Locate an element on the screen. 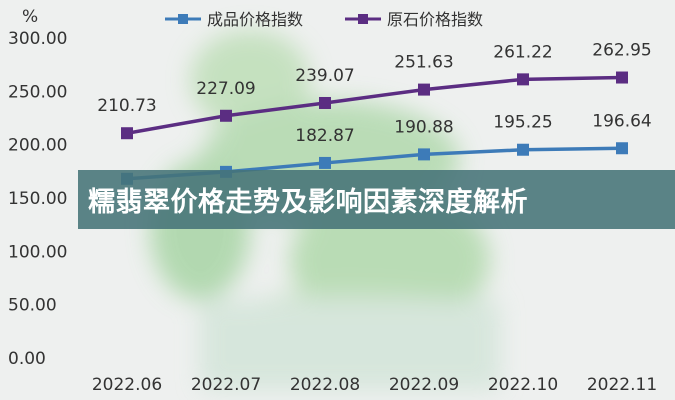 Image resolution: width=675 pixels, height=400 pixels. x-tick-label: 2022.07 is located at coordinates (226, 385).